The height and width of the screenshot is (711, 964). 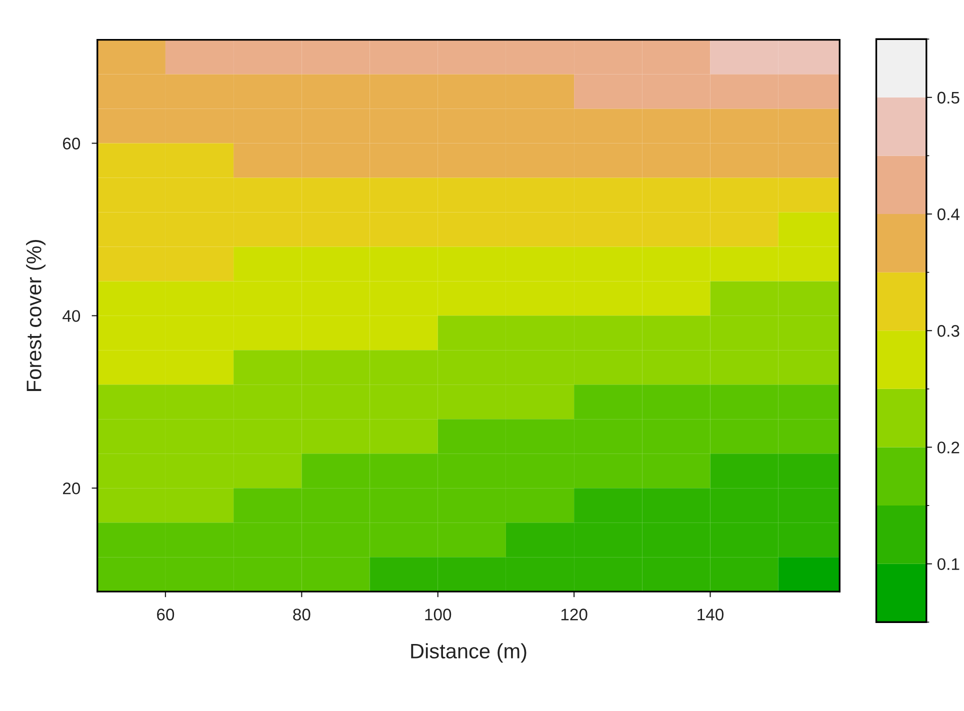 I want to click on x-tick-label: 120, so click(x=574, y=614).